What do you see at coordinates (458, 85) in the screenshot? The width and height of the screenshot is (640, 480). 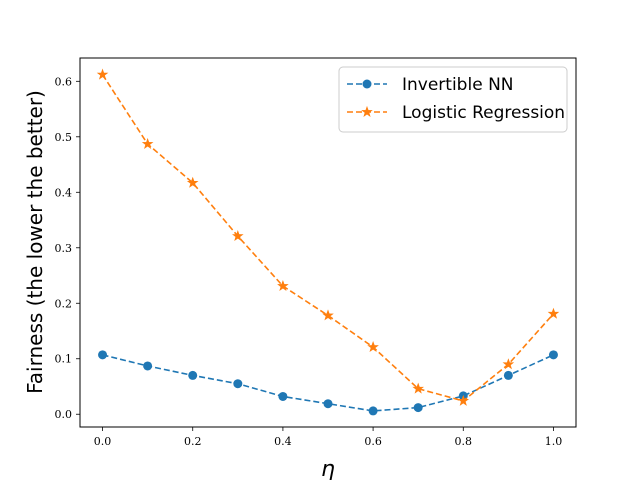 I see `legend-label: Invertible NN` at bounding box center [458, 85].